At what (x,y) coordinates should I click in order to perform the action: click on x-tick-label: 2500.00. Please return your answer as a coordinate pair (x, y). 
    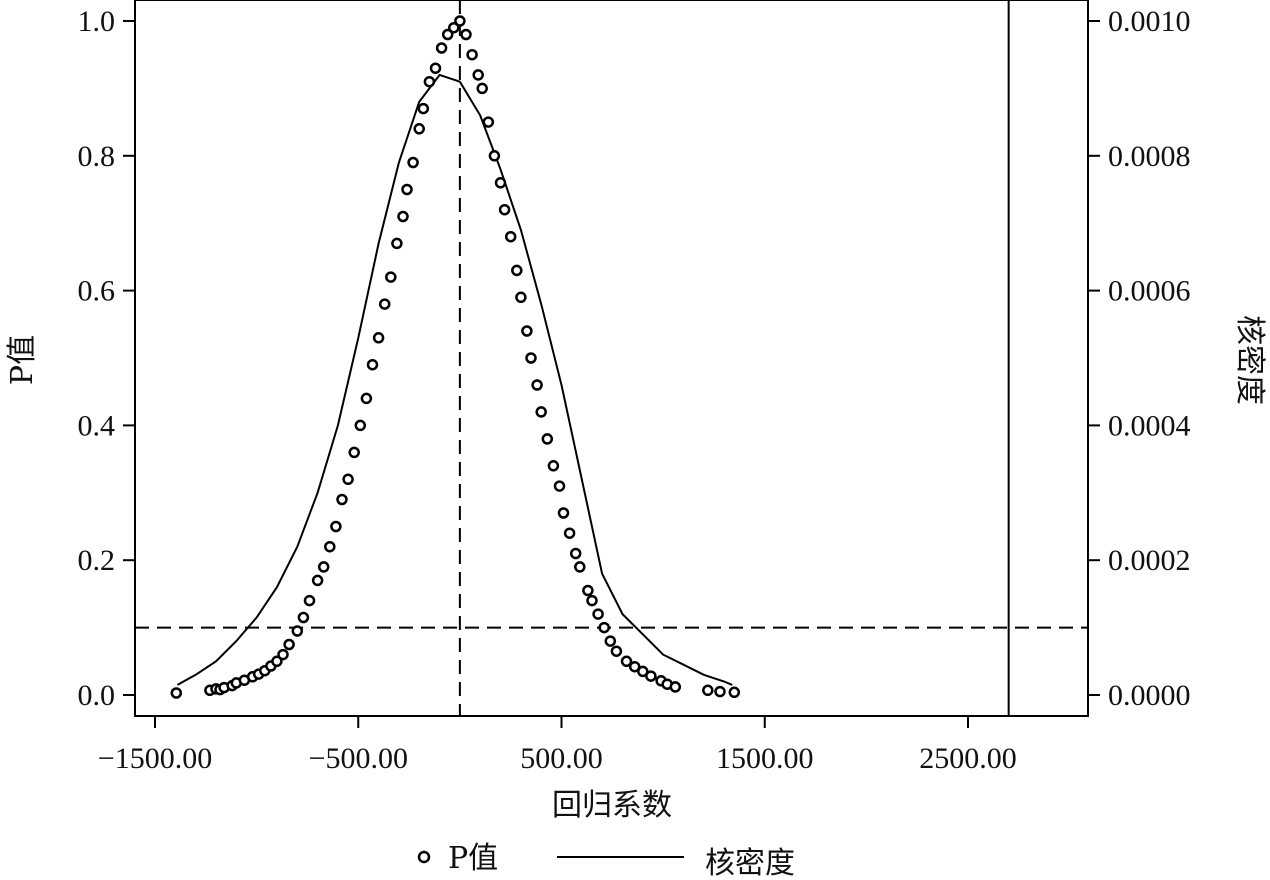
    Looking at the image, I should click on (968, 758).